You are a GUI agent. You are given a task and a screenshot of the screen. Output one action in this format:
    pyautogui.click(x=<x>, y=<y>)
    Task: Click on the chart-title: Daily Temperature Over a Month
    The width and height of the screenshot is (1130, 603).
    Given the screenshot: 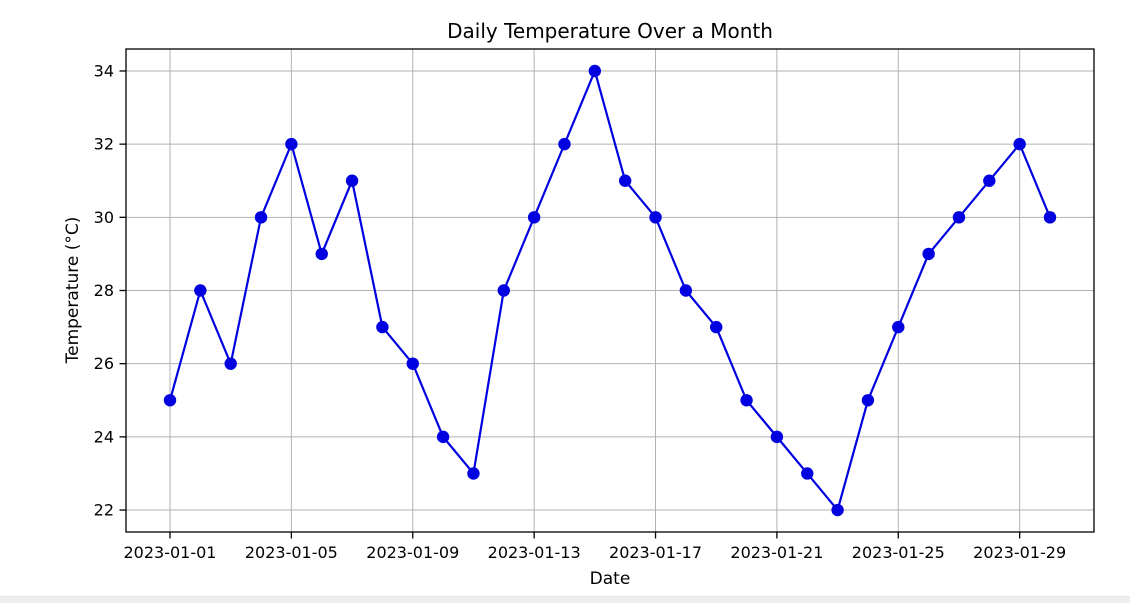 What is the action you would take?
    pyautogui.click(x=610, y=31)
    